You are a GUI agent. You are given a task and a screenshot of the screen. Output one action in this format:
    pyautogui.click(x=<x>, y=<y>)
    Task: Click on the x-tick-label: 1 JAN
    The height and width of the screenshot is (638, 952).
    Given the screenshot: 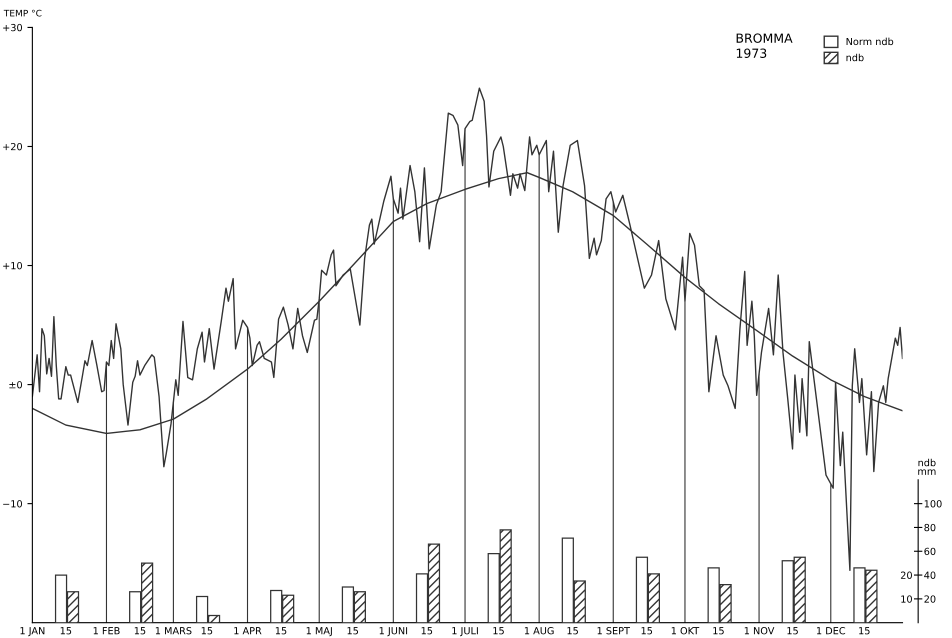 What is the action you would take?
    pyautogui.click(x=32, y=631)
    